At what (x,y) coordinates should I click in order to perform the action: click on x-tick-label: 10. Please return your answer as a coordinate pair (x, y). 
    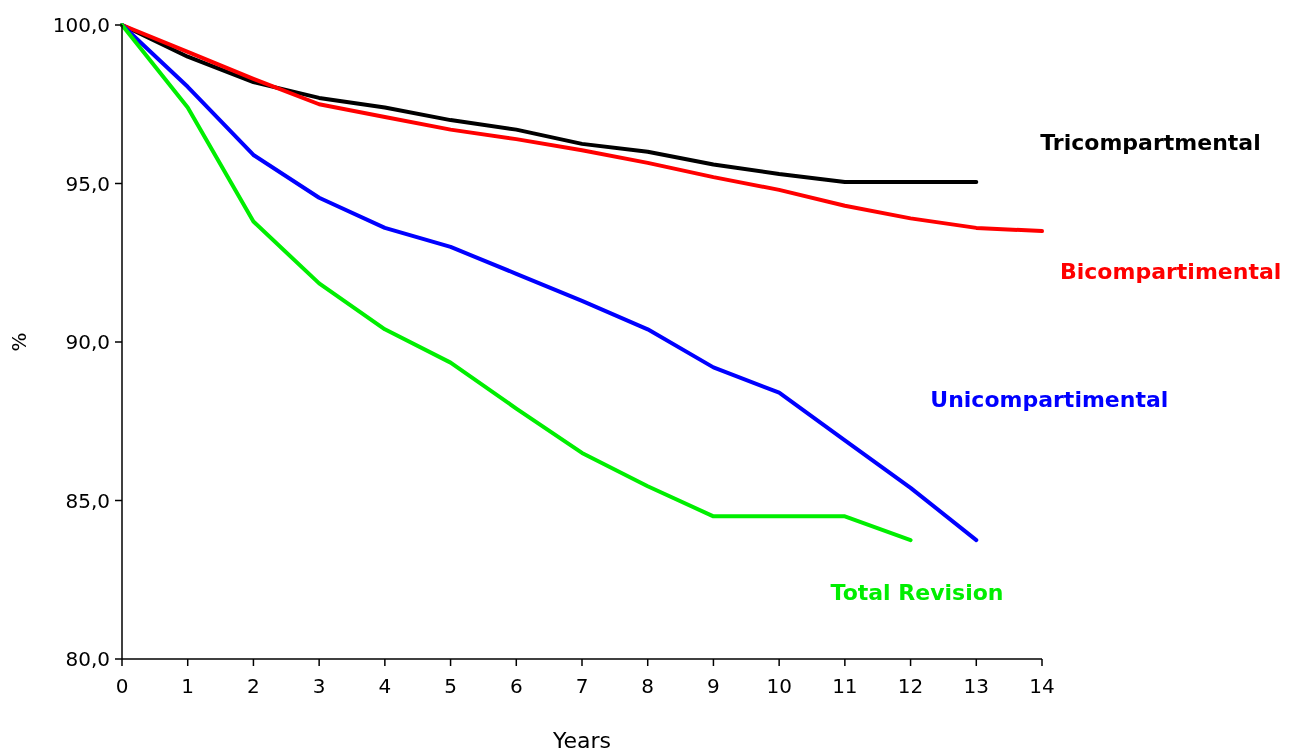
    Looking at the image, I should click on (779, 686).